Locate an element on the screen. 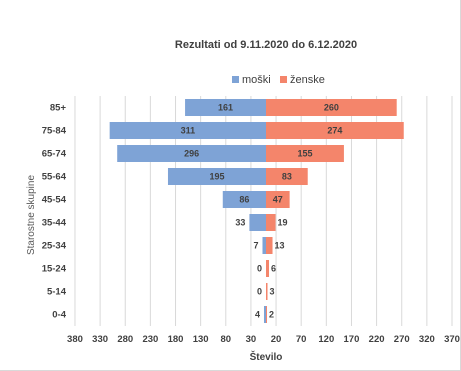 This screenshot has height=371, width=461. data-label-female: 19 is located at coordinates (283, 223).